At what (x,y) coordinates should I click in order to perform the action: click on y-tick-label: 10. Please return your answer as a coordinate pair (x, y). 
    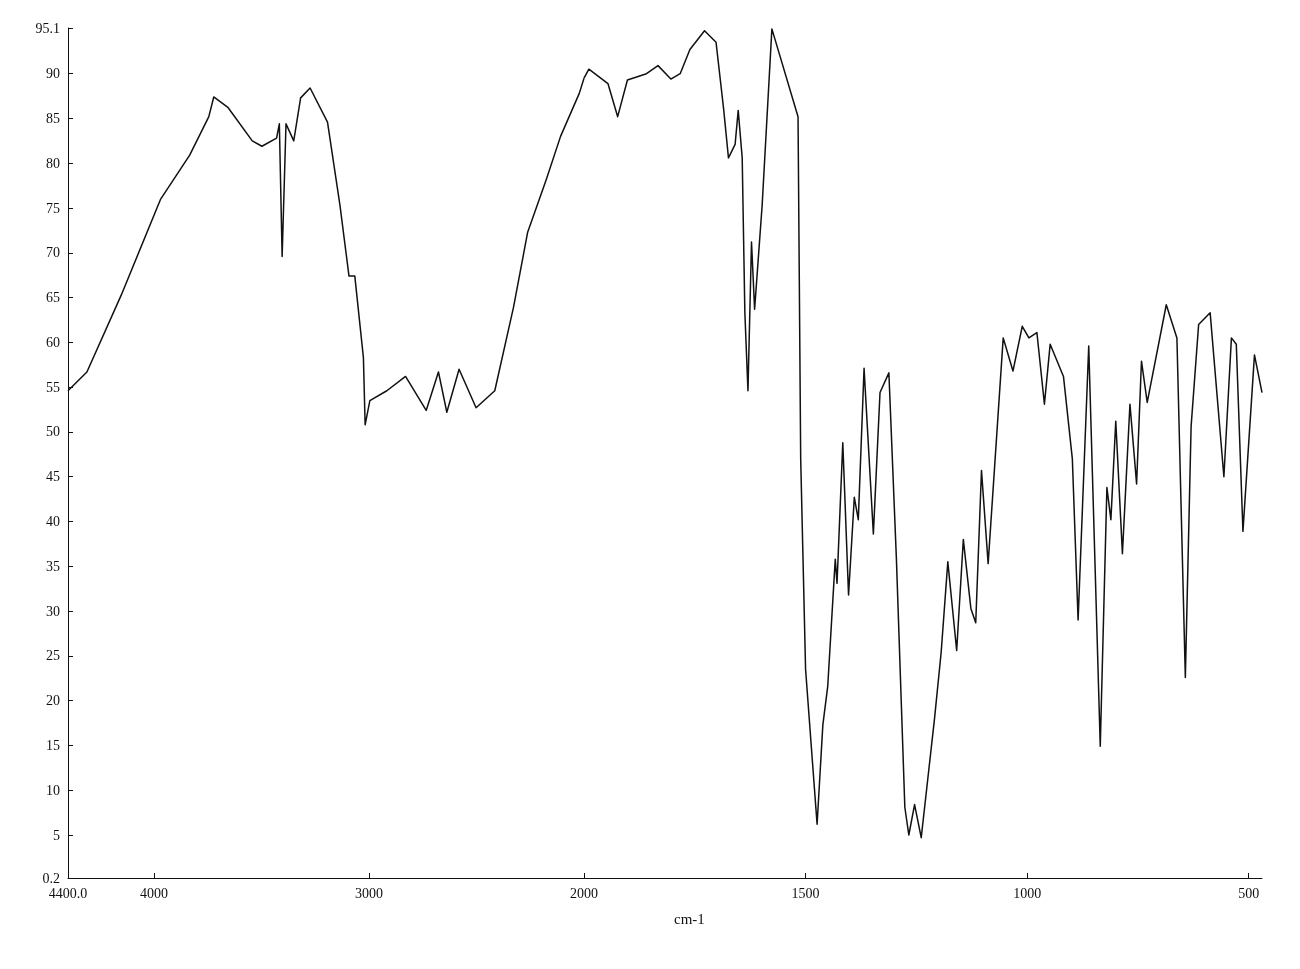
    Looking at the image, I should click on (53, 790).